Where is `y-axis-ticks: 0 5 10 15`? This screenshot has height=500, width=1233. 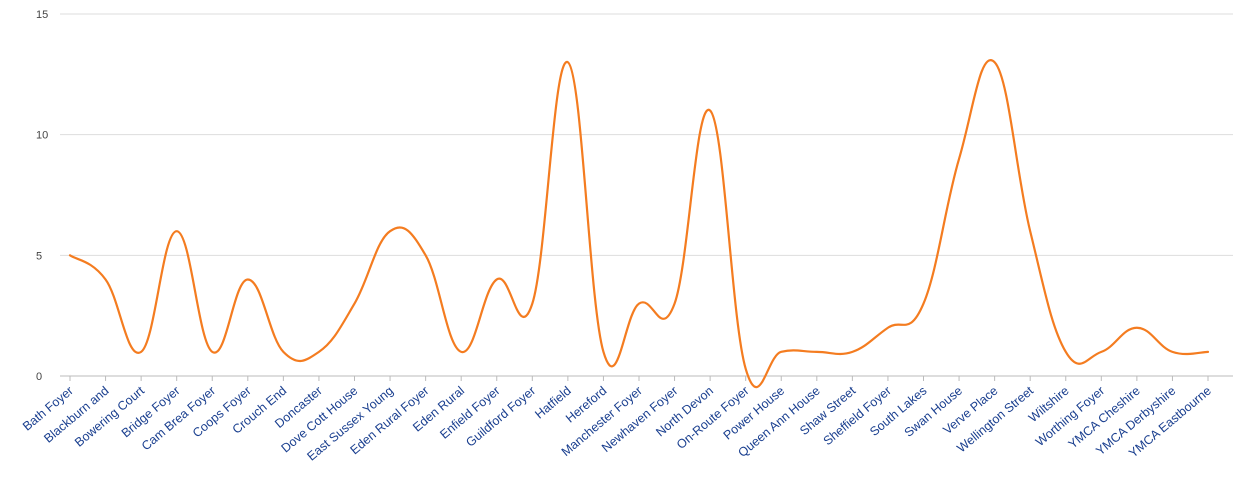
y-axis-ticks: 0 5 10 15 is located at coordinates (42, 196).